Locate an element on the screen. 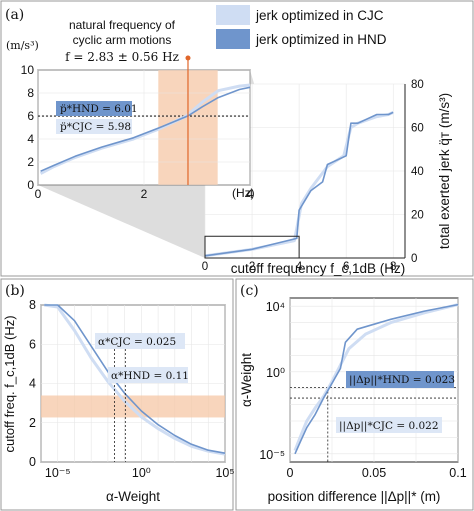 This screenshot has height=511, width=474. box-hnd is located at coordinates (94, 108).